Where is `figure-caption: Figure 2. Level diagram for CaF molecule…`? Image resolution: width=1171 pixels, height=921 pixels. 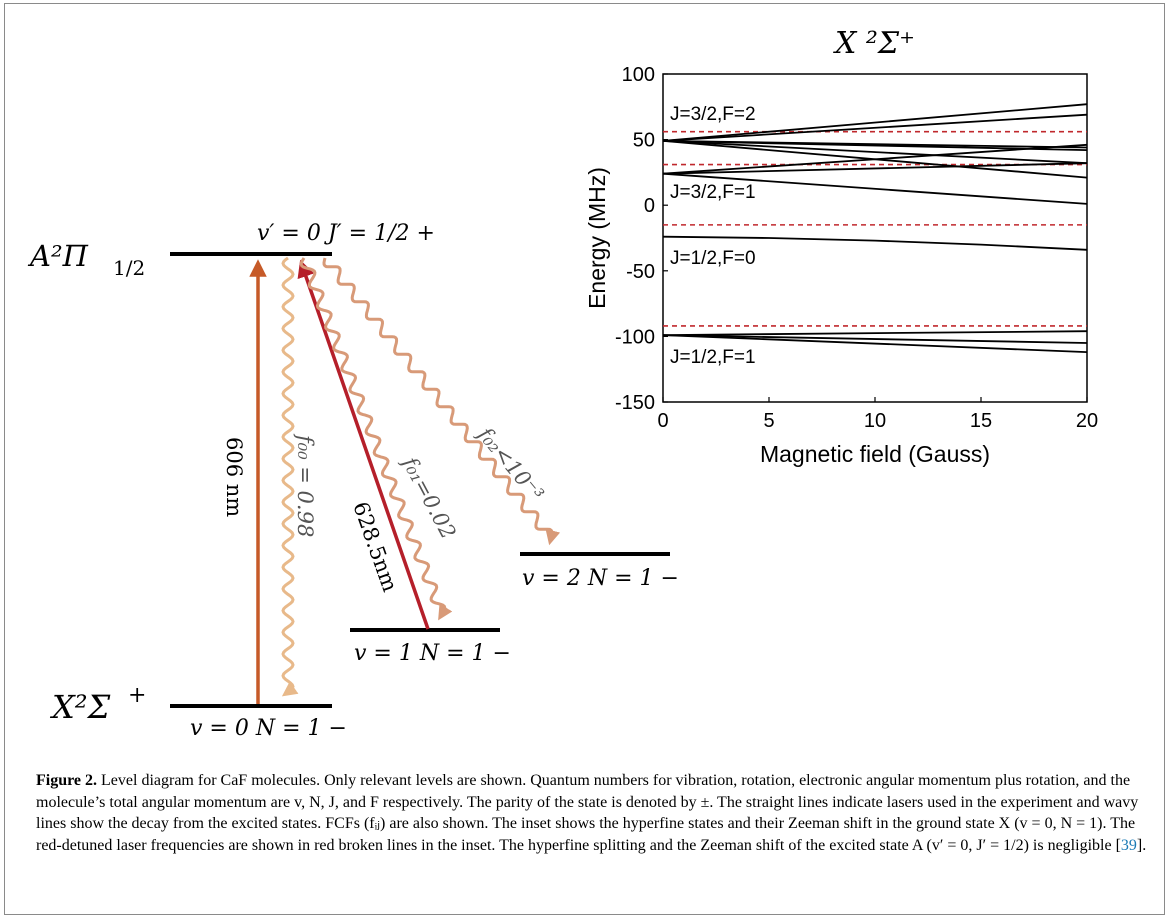
figure-caption: Figure 2. Level diagram for CaF molecule… is located at coordinates (596, 813).